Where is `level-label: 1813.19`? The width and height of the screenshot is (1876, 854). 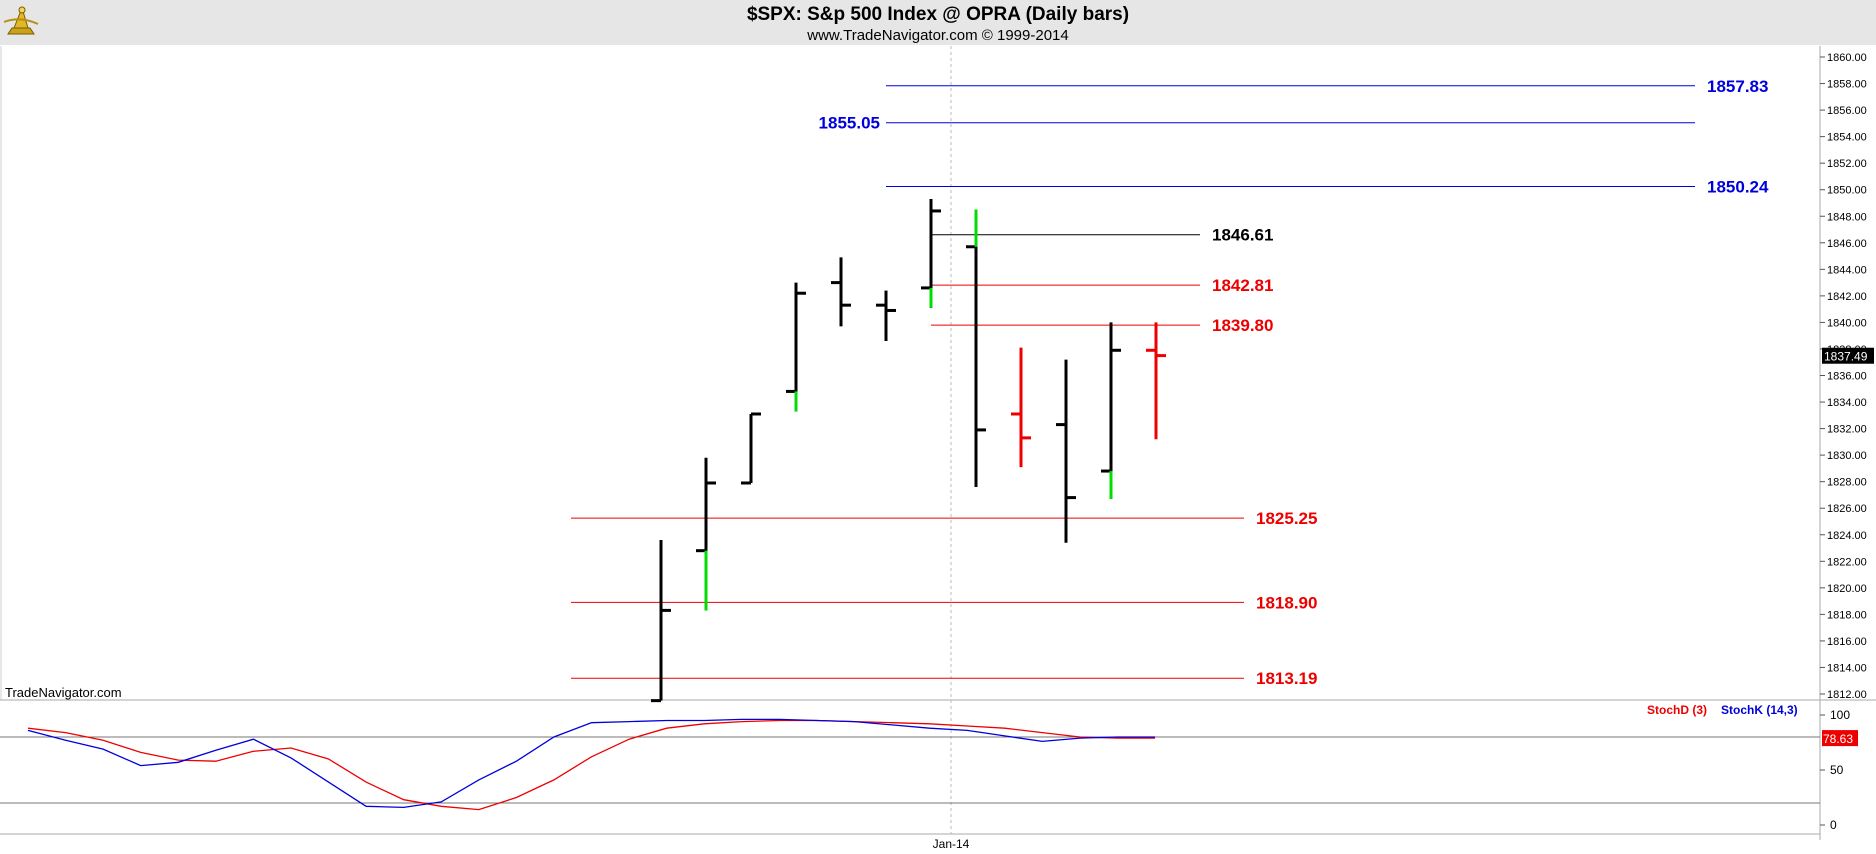
level-label: 1813.19 is located at coordinates (1286, 678).